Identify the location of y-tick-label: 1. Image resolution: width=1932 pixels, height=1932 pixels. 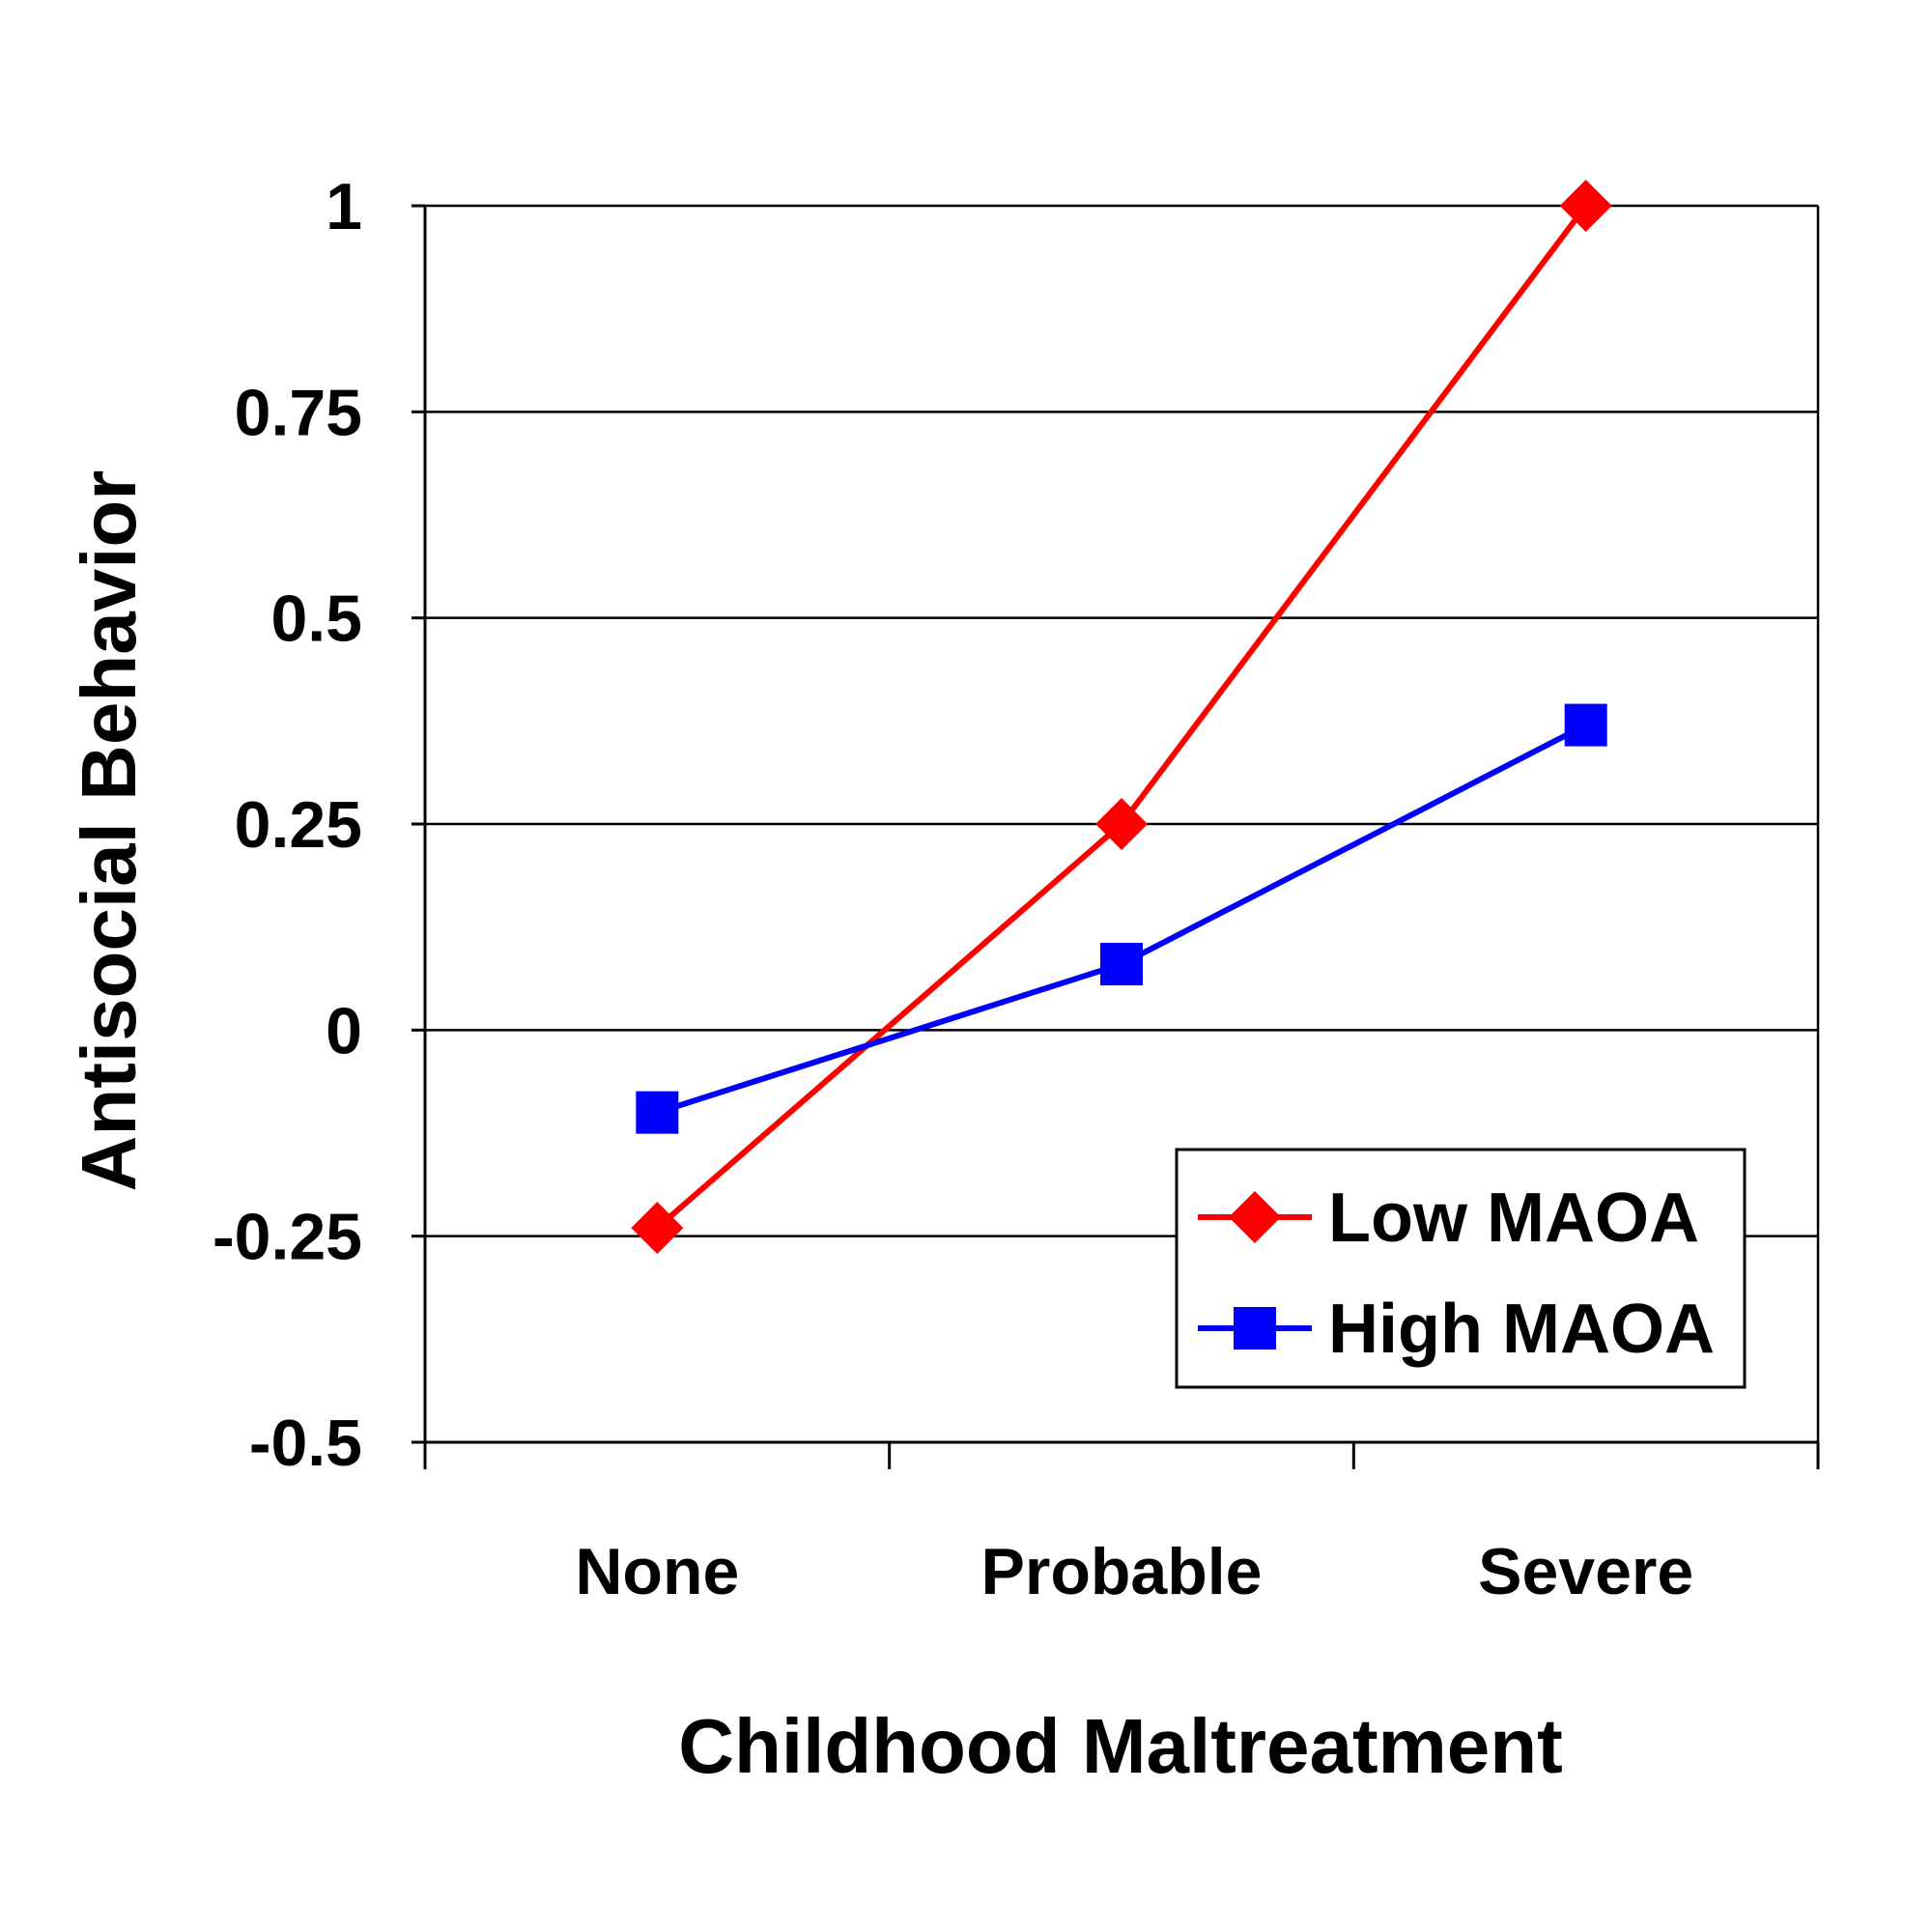
(344, 206).